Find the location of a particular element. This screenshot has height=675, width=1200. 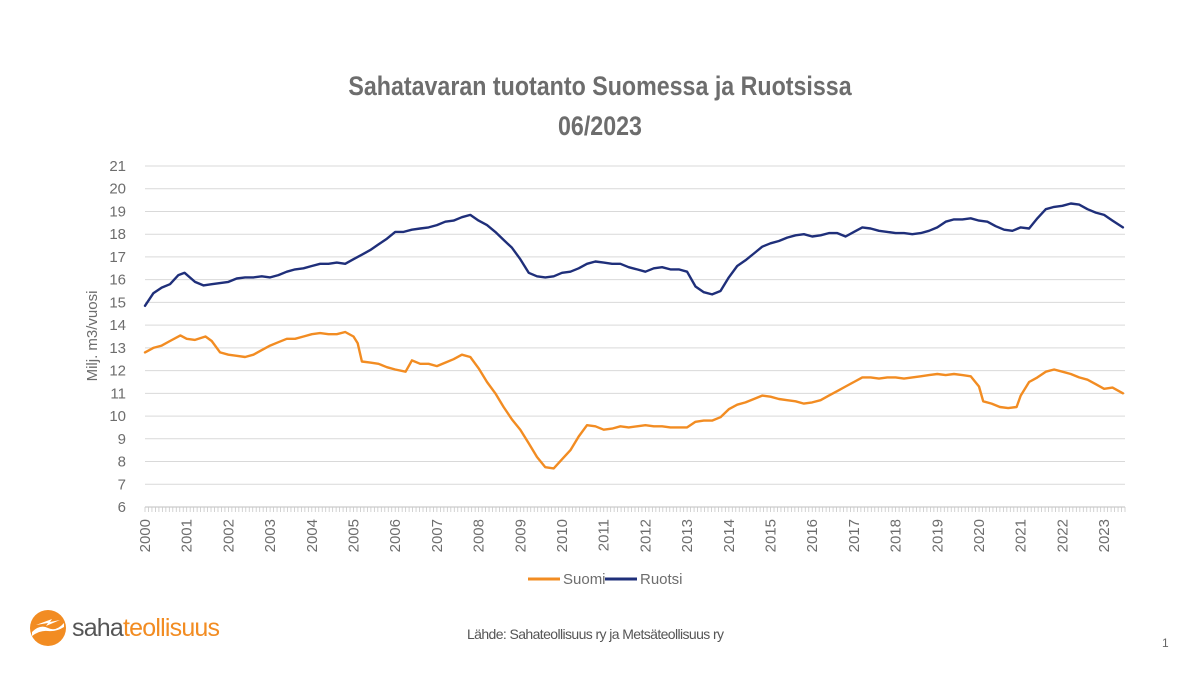

chart-title-line2: 06/2023 is located at coordinates (600, 126).